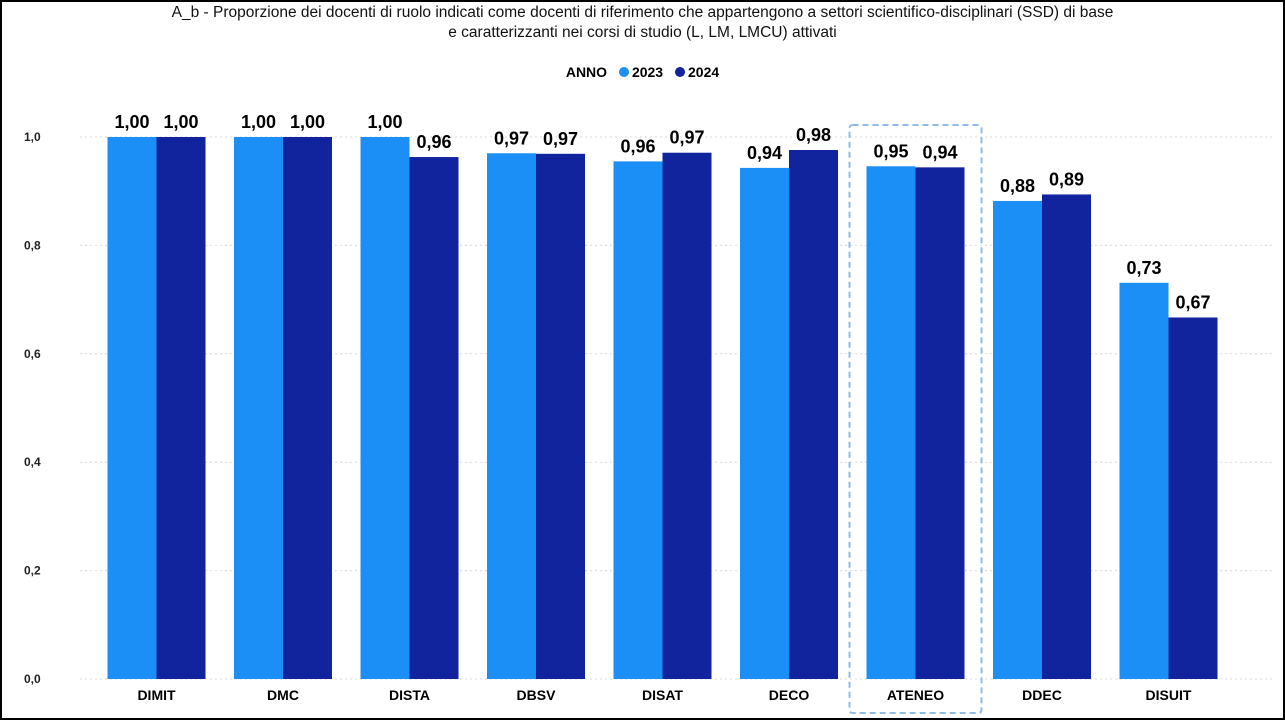 The height and width of the screenshot is (720, 1285). Describe the element at coordinates (662, 695) in the screenshot. I see `x-tick-label-disat: DISAT` at that location.